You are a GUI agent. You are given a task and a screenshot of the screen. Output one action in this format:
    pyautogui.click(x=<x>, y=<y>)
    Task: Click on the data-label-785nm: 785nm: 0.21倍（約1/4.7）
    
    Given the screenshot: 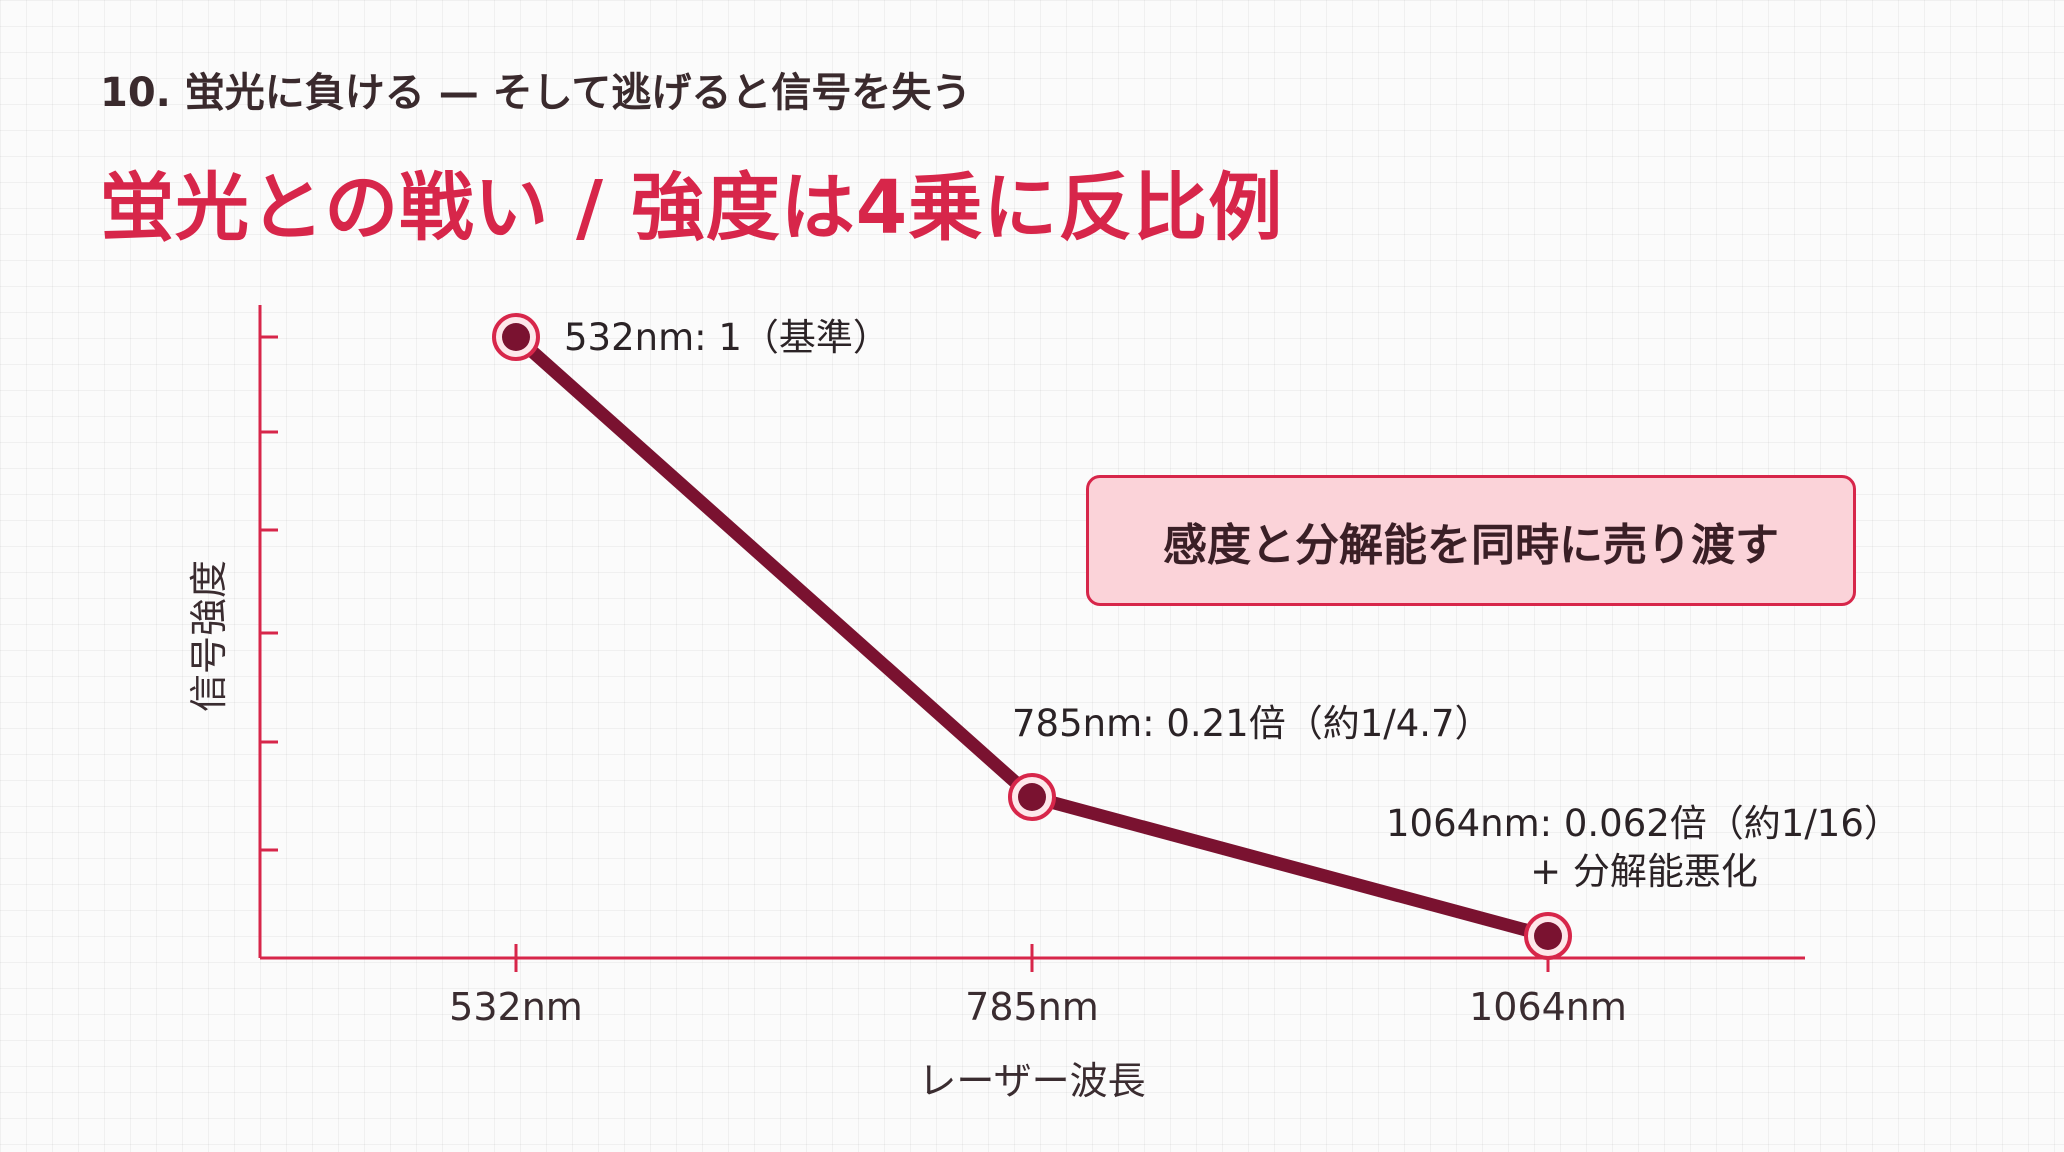 What is the action you would take?
    pyautogui.click(x=1252, y=723)
    